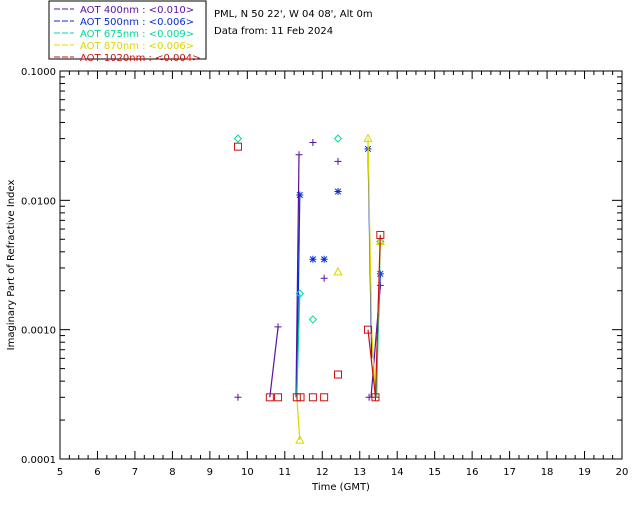 The image size is (640, 512). Describe the element at coordinates (359, 472) in the screenshot. I see `x-tick-label: 13` at that location.